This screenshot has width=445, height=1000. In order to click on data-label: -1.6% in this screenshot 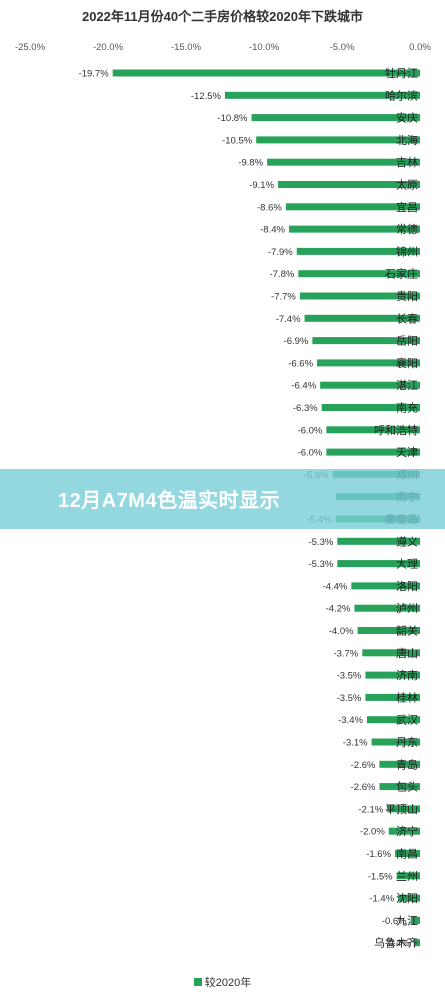, I will do `click(378, 854)`.